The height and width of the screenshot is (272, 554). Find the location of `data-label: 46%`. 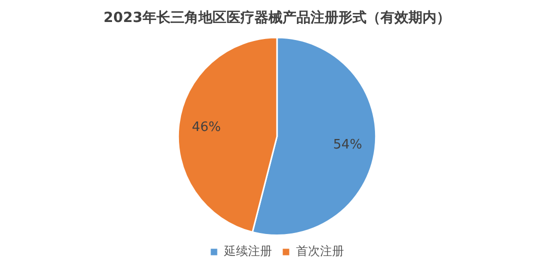

data-label: 46% is located at coordinates (206, 127).